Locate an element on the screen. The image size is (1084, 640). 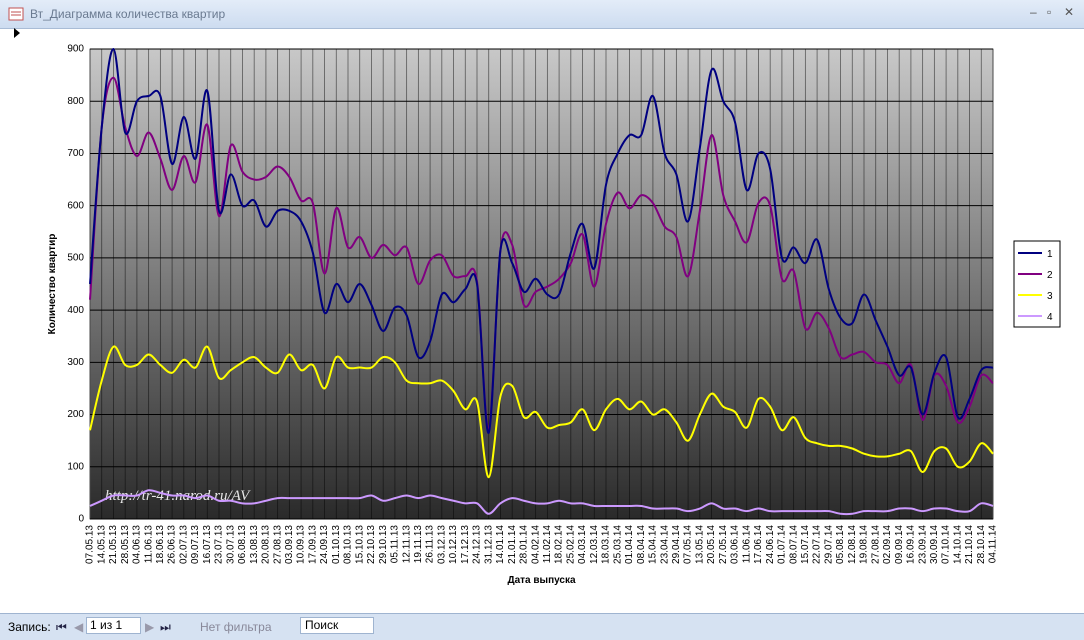
x-tick-label: 11.06.14 is located at coordinates (746, 544).